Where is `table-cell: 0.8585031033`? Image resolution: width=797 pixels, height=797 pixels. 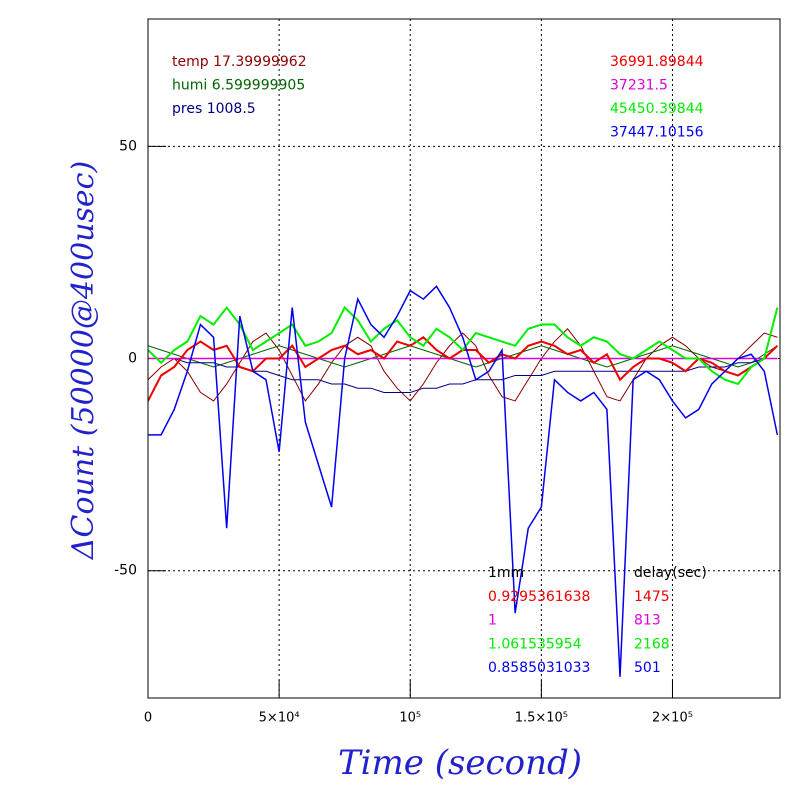 table-cell: 0.8585031033 is located at coordinates (539, 668).